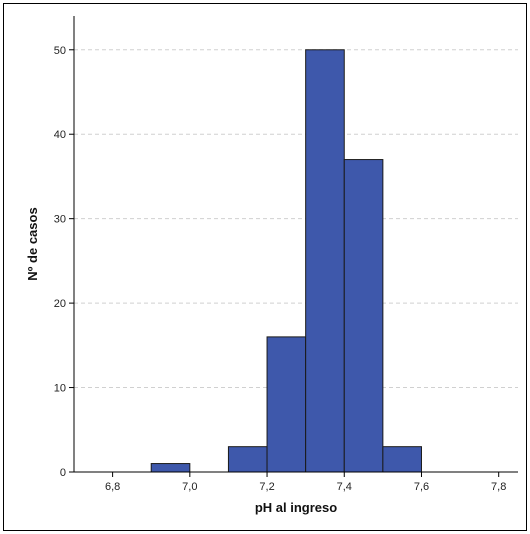  What do you see at coordinates (63, 473) in the screenshot?
I see `y-tick-label: 0` at bounding box center [63, 473].